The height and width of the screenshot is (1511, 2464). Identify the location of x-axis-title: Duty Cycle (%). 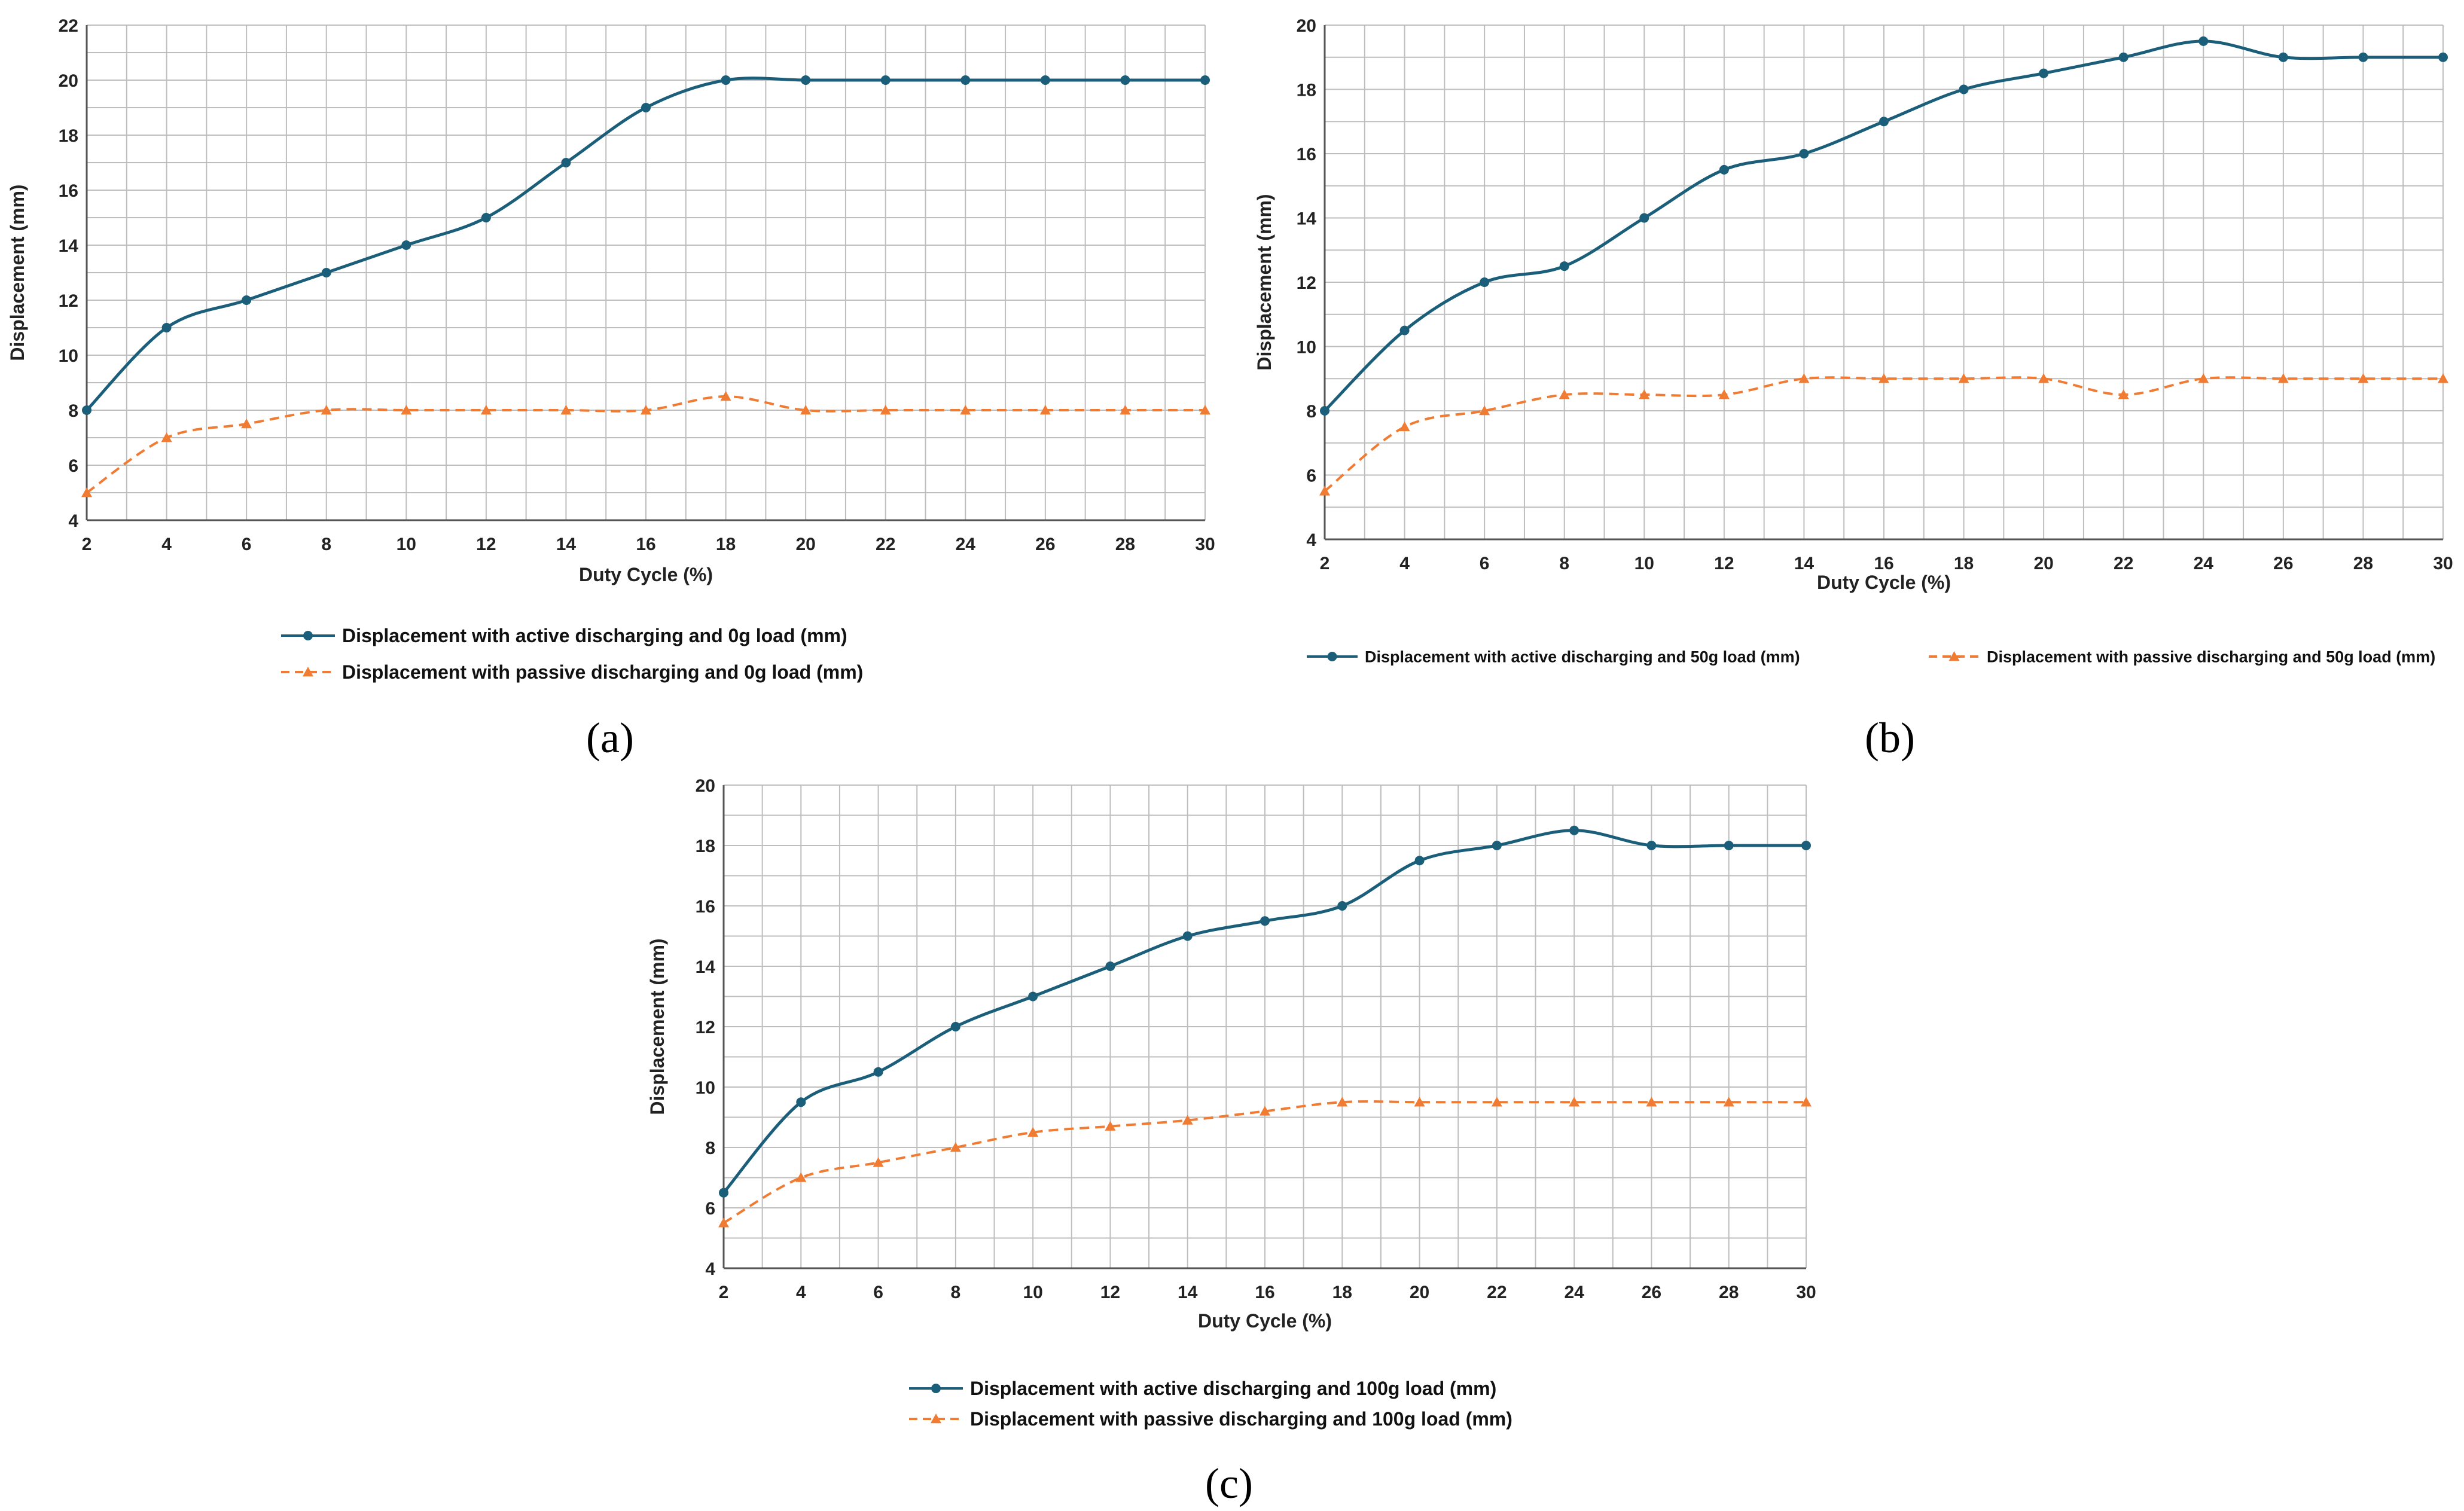
(646, 574).